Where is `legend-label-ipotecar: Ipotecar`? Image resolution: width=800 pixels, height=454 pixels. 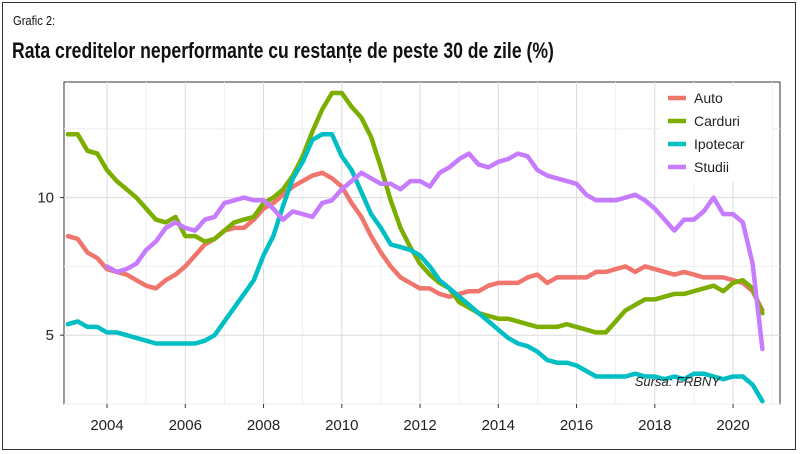 legend-label-ipotecar: Ipotecar is located at coordinates (719, 144).